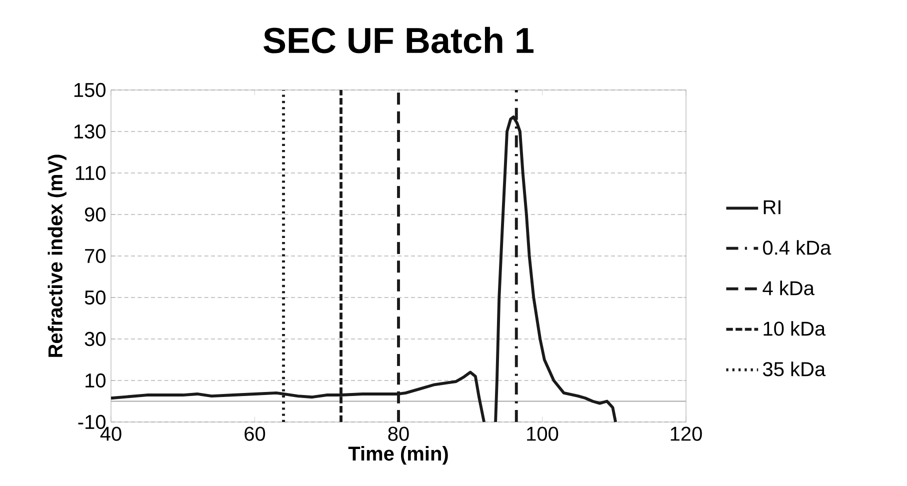 The height and width of the screenshot is (486, 907). What do you see at coordinates (91, 173) in the screenshot?
I see `y-tick-label: 110` at bounding box center [91, 173].